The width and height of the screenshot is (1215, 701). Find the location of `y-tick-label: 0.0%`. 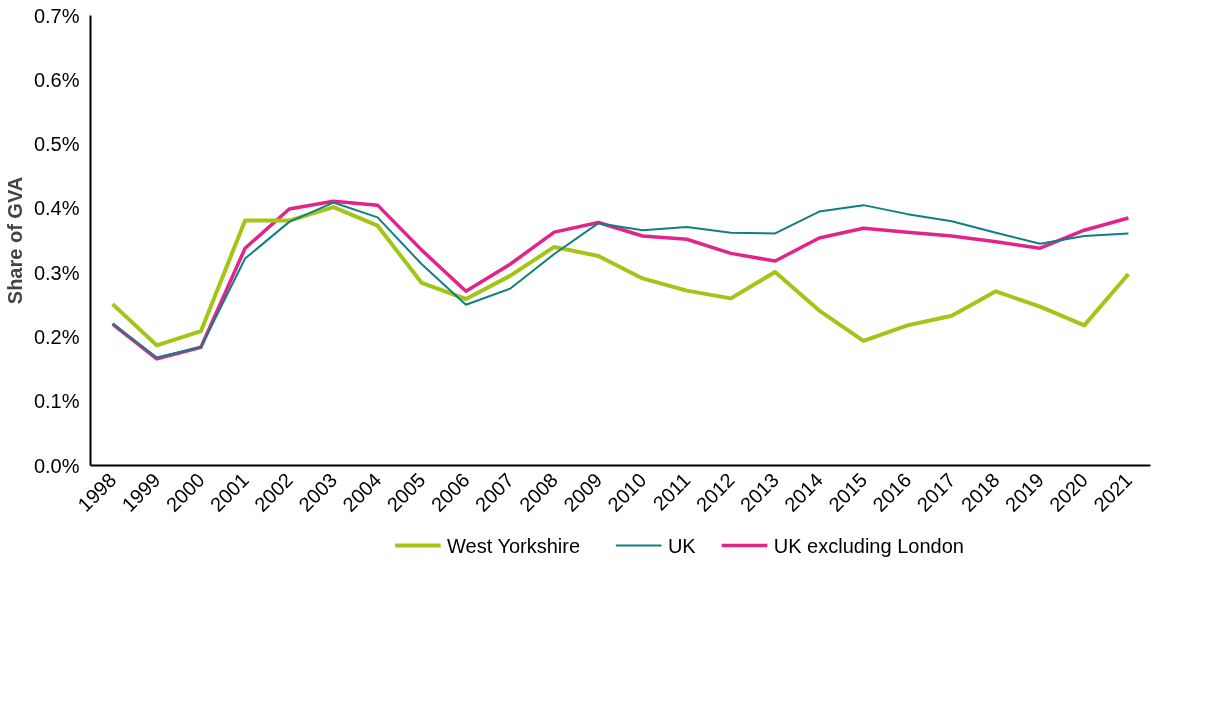

y-tick-label: 0.0% is located at coordinates (56, 465).